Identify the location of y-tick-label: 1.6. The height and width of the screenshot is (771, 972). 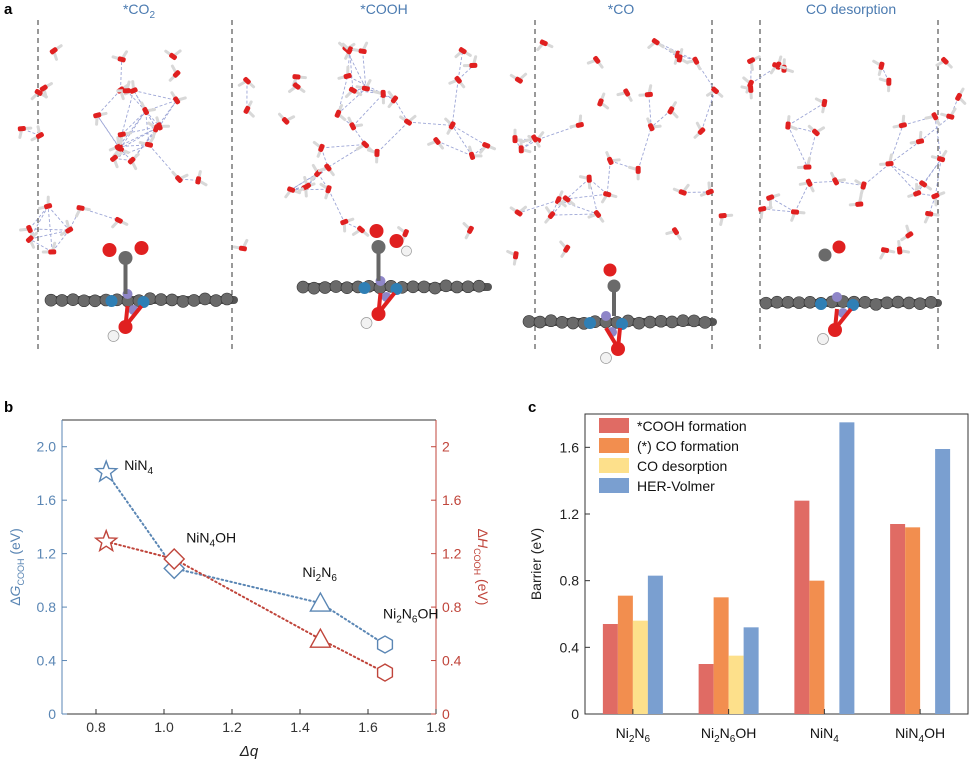
(570, 447).